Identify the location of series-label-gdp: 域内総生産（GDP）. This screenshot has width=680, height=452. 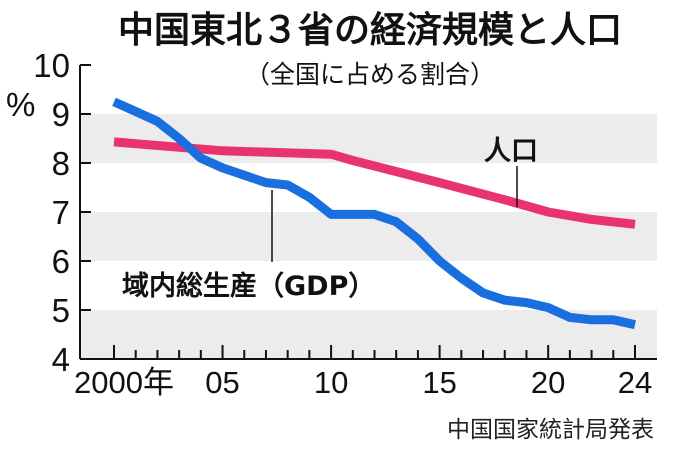
(248, 286).